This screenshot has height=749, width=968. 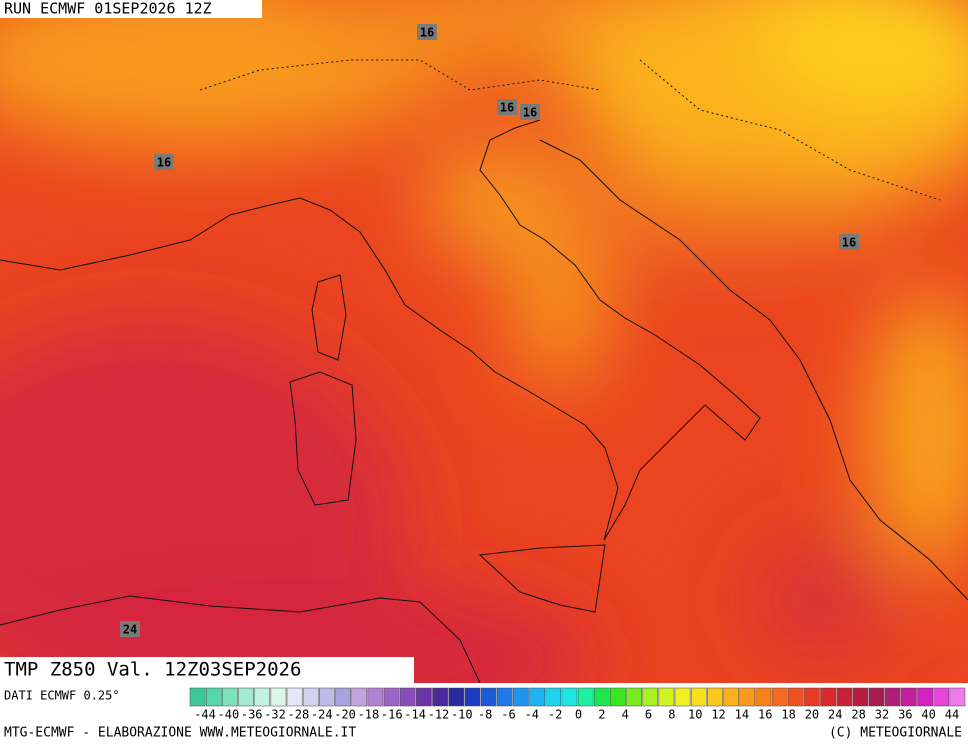 I want to click on colorbar-label: 6, so click(x=648, y=715).